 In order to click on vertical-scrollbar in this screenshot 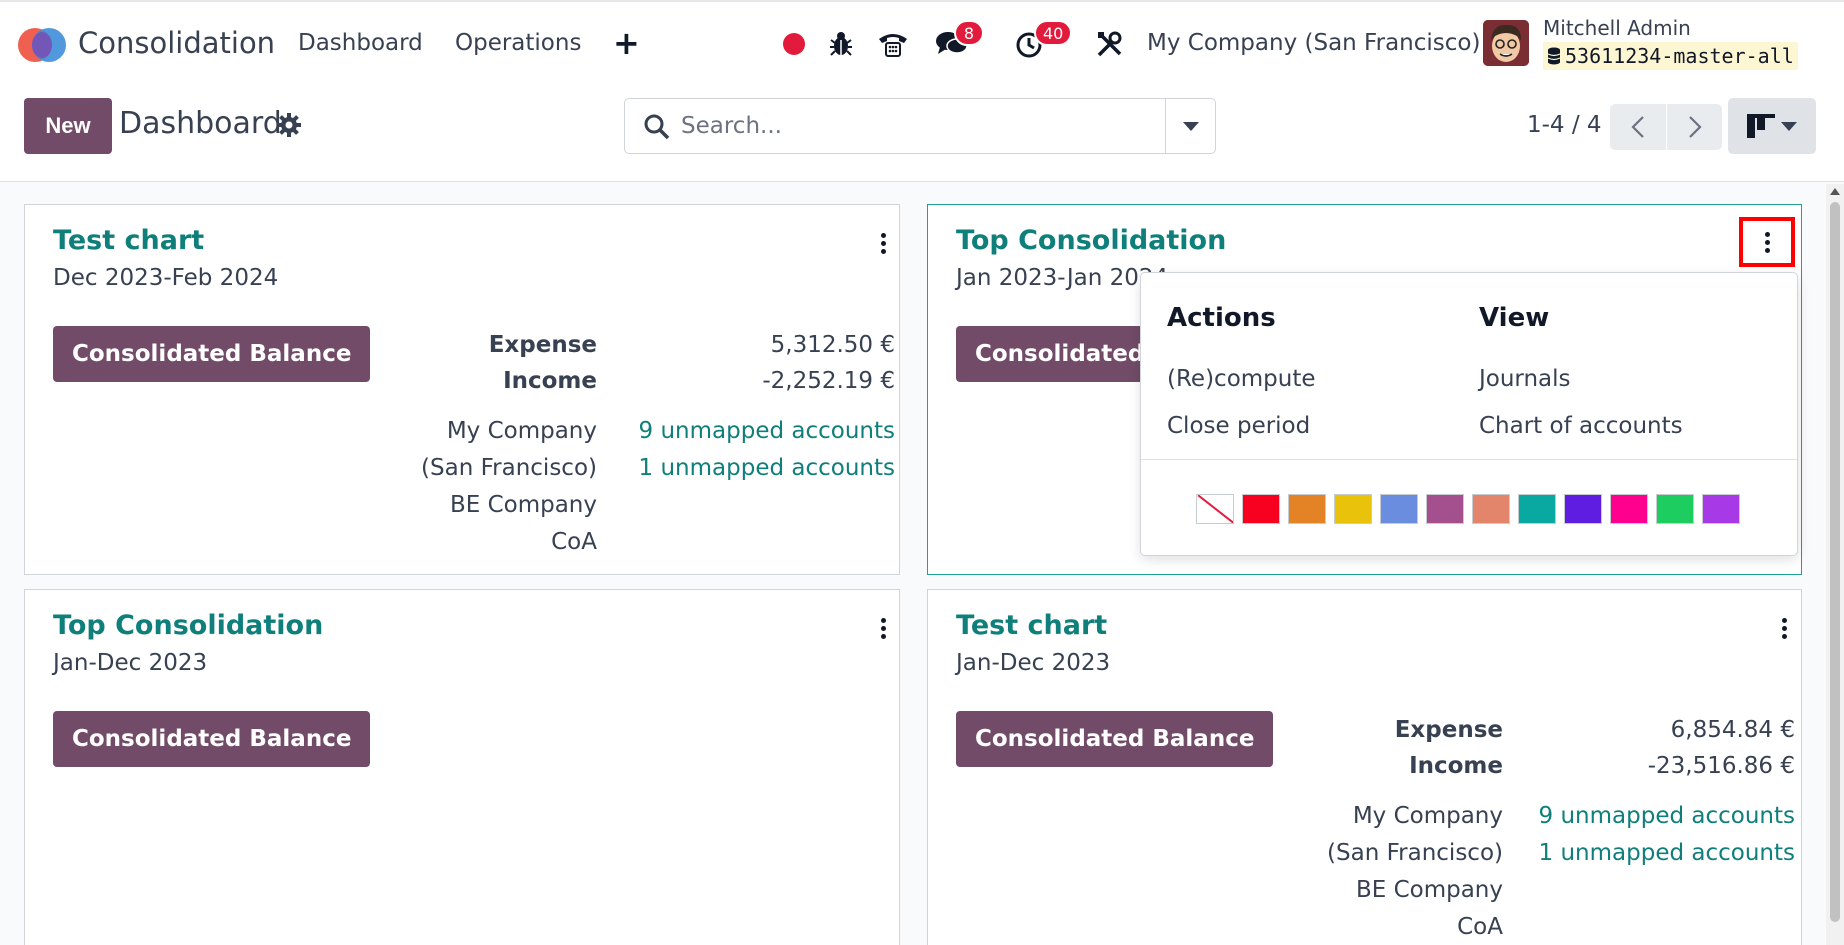, I will do `click(1835, 564)`.